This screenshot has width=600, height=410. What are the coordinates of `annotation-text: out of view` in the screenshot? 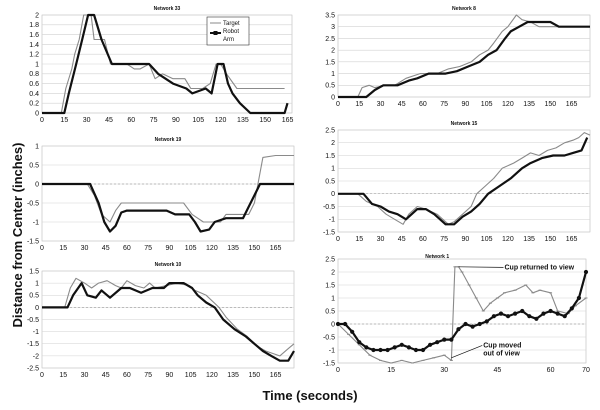 It's located at (501, 353).